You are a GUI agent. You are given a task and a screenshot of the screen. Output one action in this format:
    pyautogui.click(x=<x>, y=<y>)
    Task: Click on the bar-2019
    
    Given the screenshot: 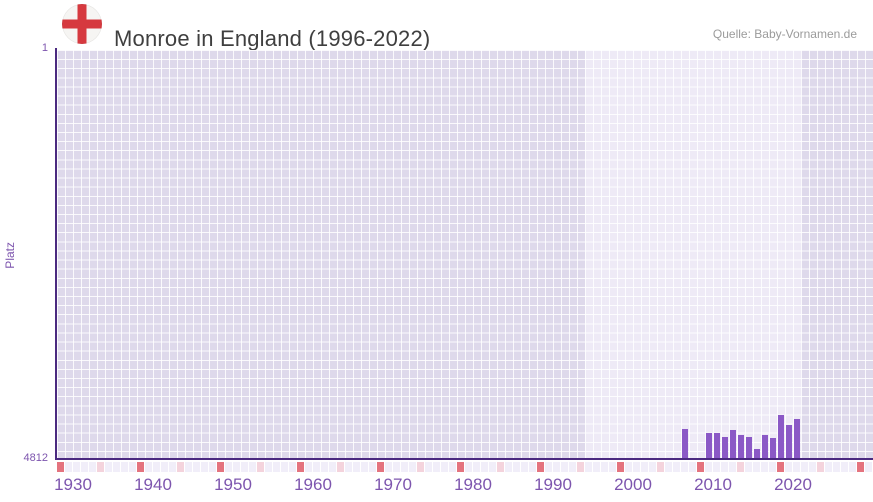 What is the action you would take?
    pyautogui.click(x=773, y=449)
    